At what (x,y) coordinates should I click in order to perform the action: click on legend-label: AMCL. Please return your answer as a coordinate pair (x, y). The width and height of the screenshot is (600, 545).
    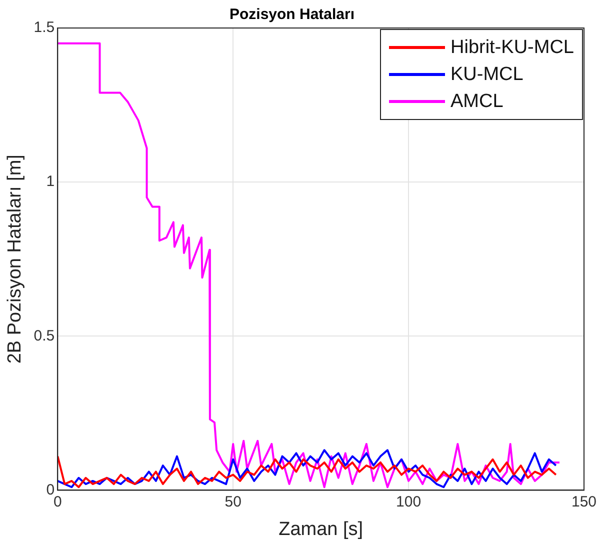
    Looking at the image, I should click on (477, 101).